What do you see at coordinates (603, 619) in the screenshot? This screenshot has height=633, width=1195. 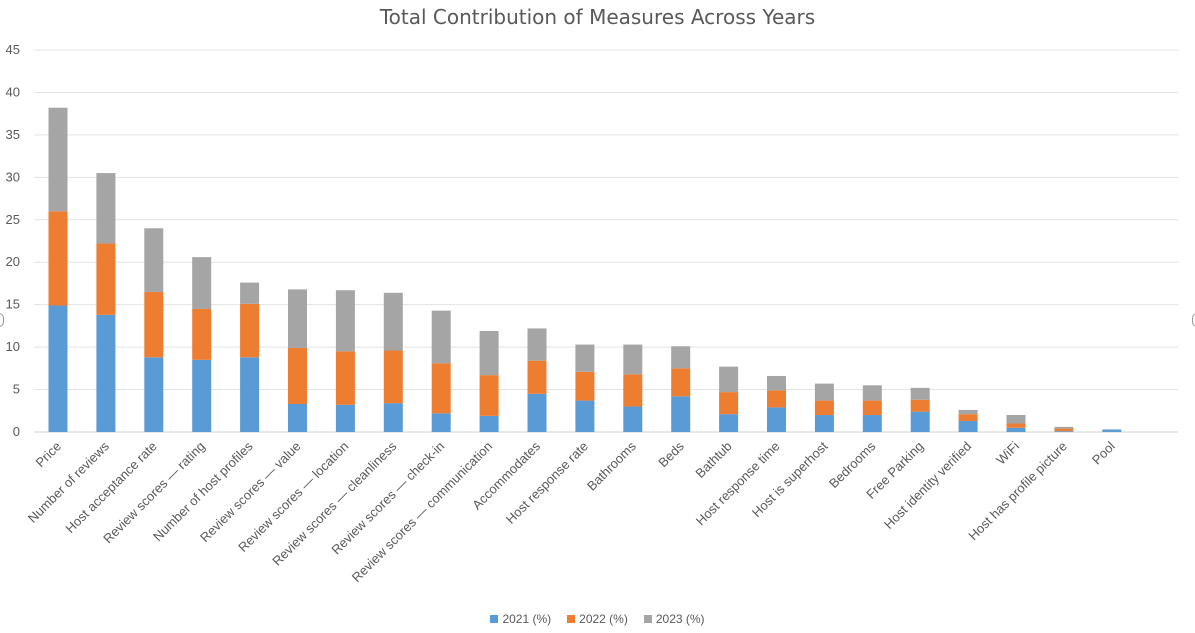 I see `legend-label: 2022 (%)` at bounding box center [603, 619].